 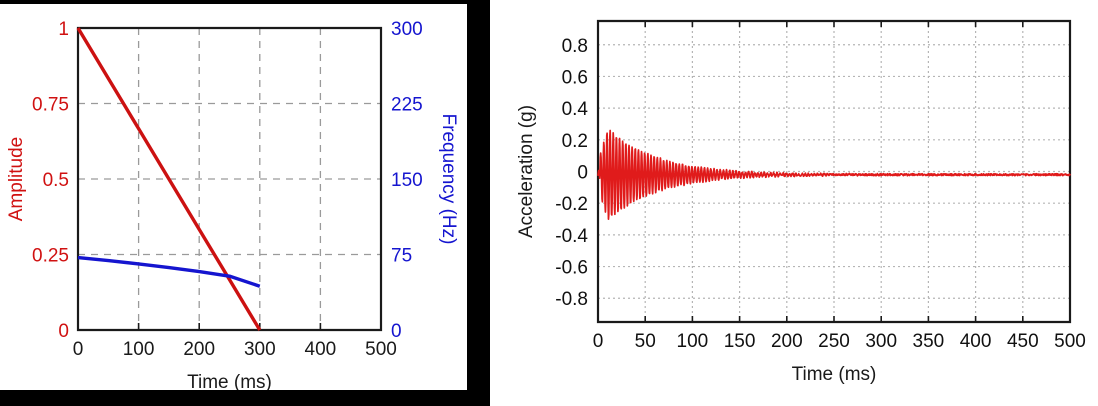 What do you see at coordinates (50, 256) in the screenshot?
I see `left-y-tick-label: 0.25` at bounding box center [50, 256].